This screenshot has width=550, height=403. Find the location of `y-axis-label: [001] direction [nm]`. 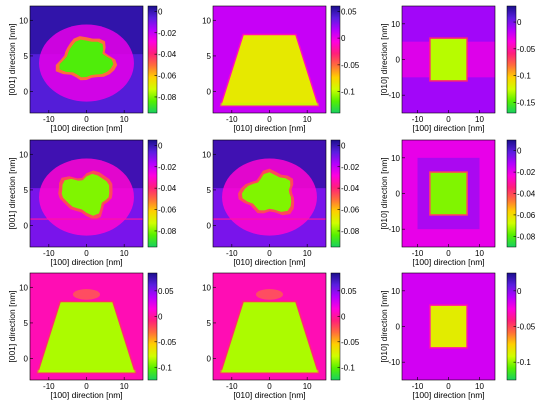

y-axis-label: [001] direction [nm] is located at coordinates (12, 326).